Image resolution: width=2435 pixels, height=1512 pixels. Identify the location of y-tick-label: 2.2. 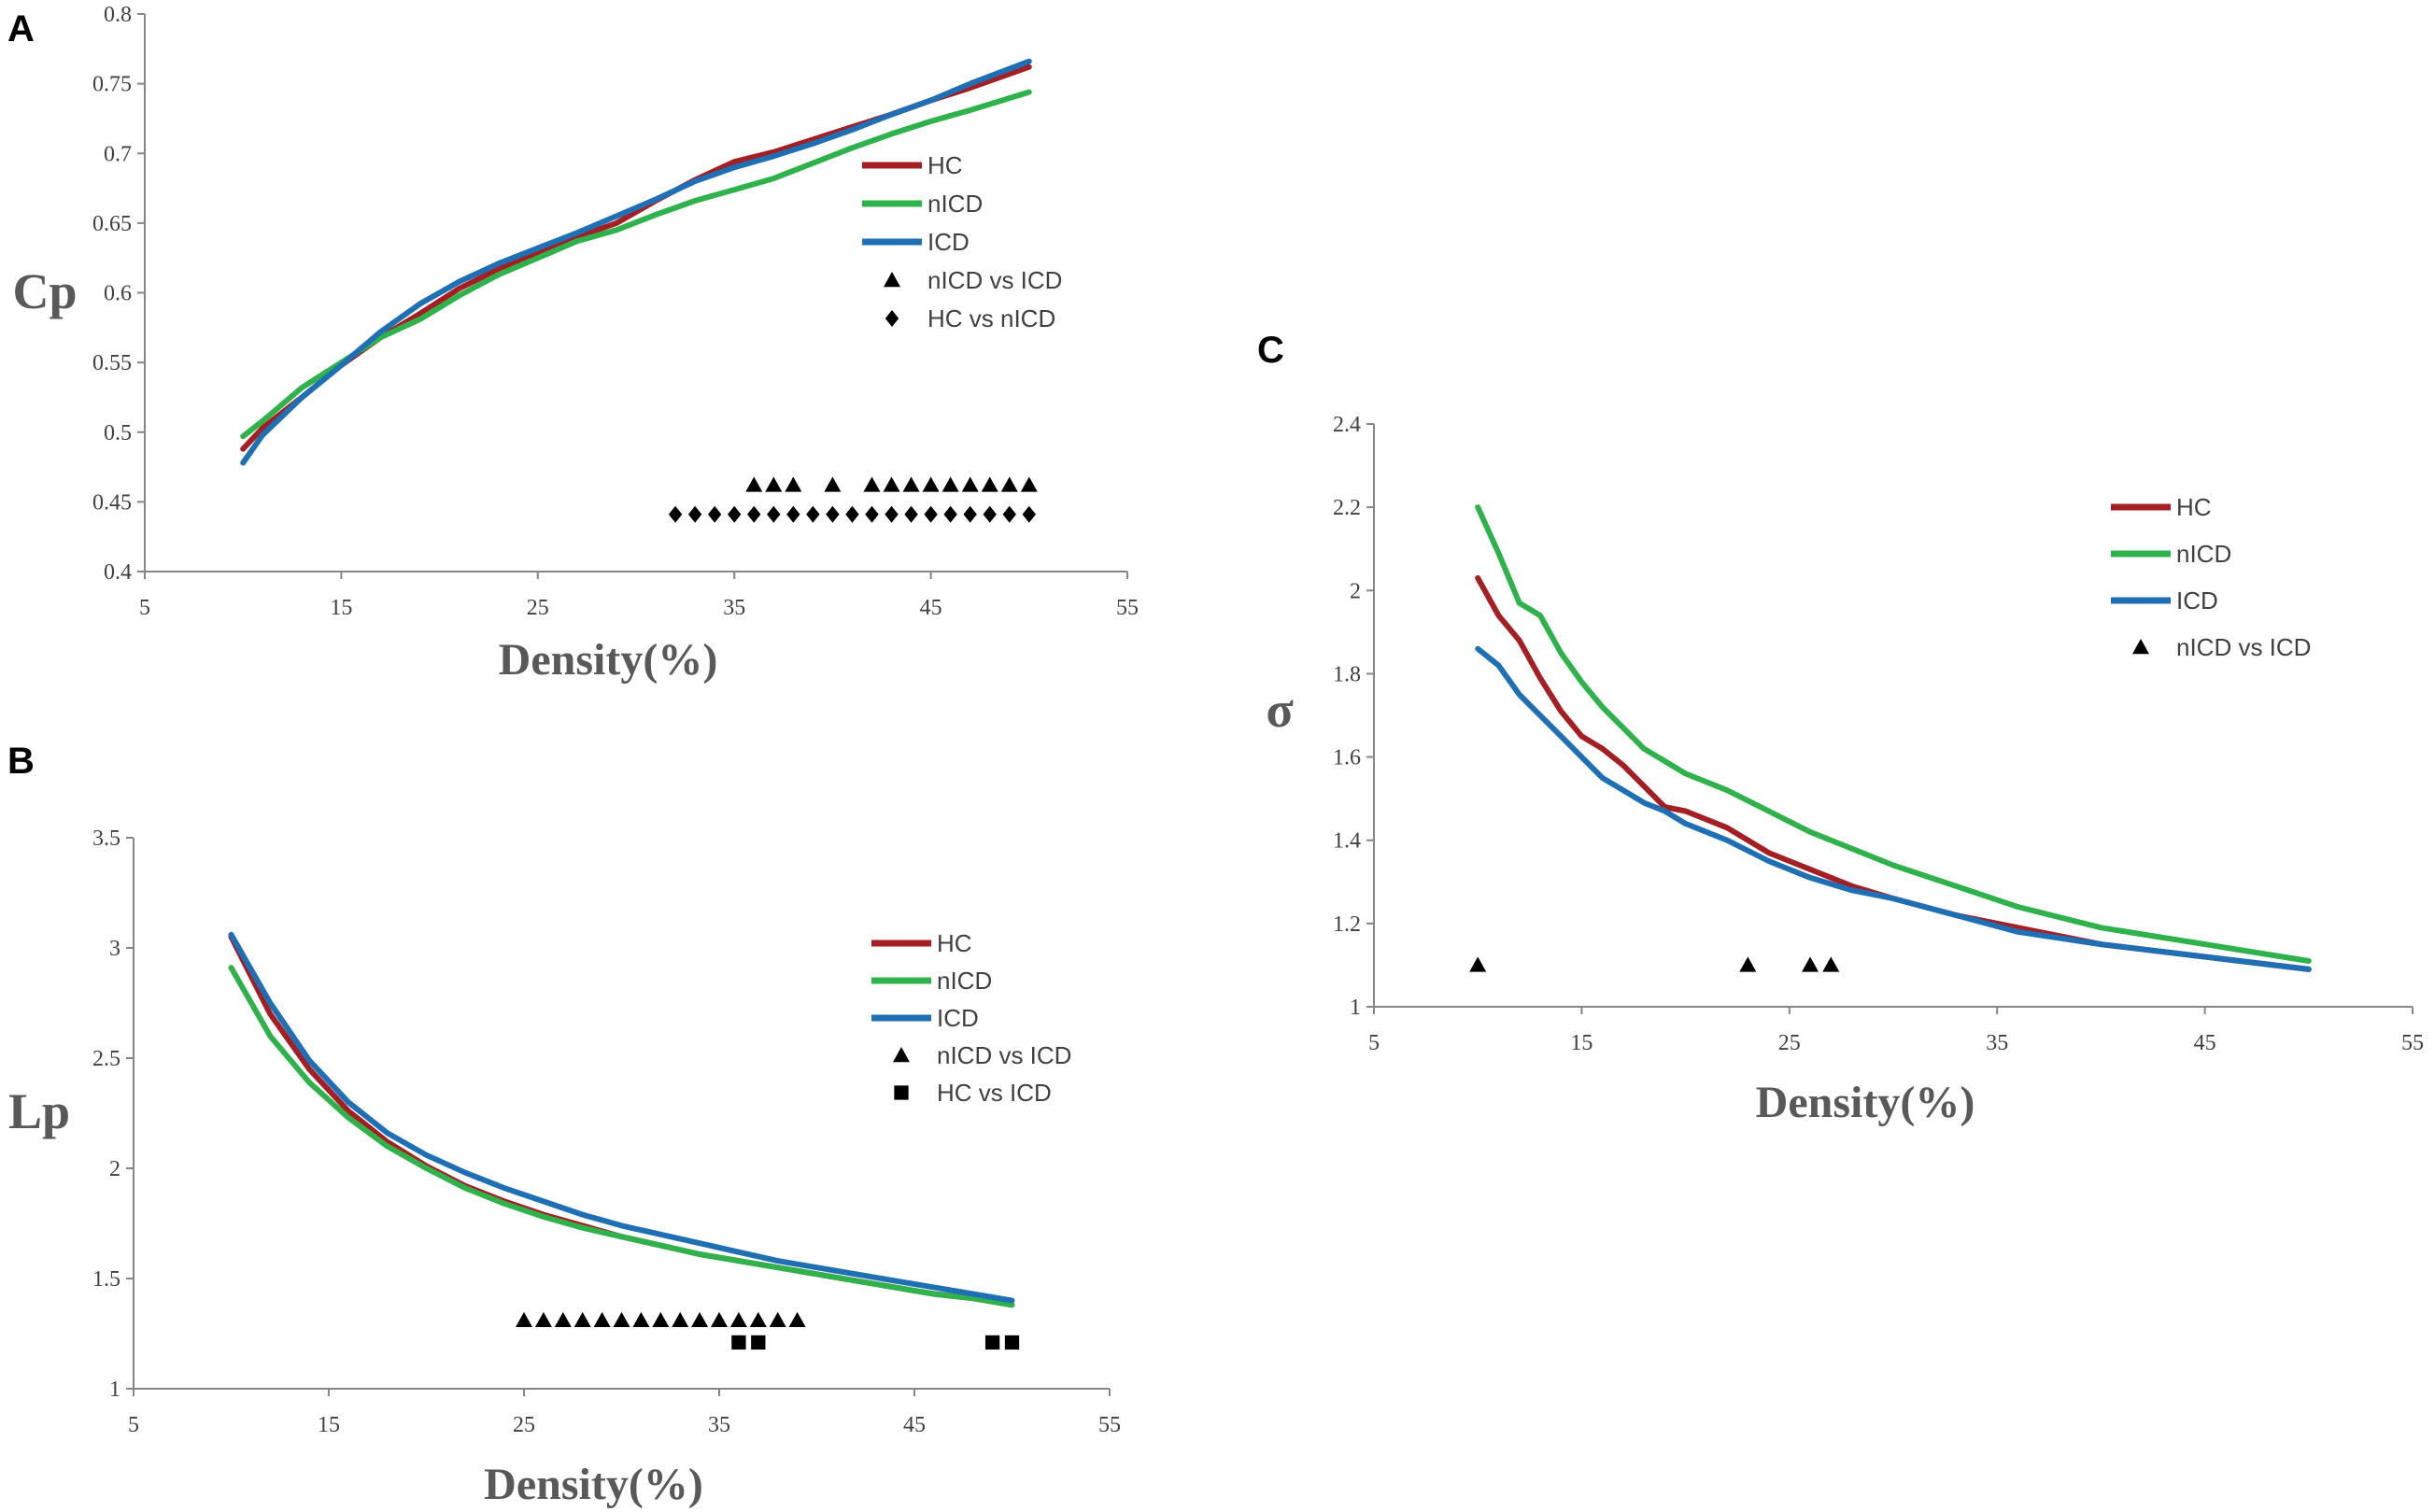
(1347, 508).